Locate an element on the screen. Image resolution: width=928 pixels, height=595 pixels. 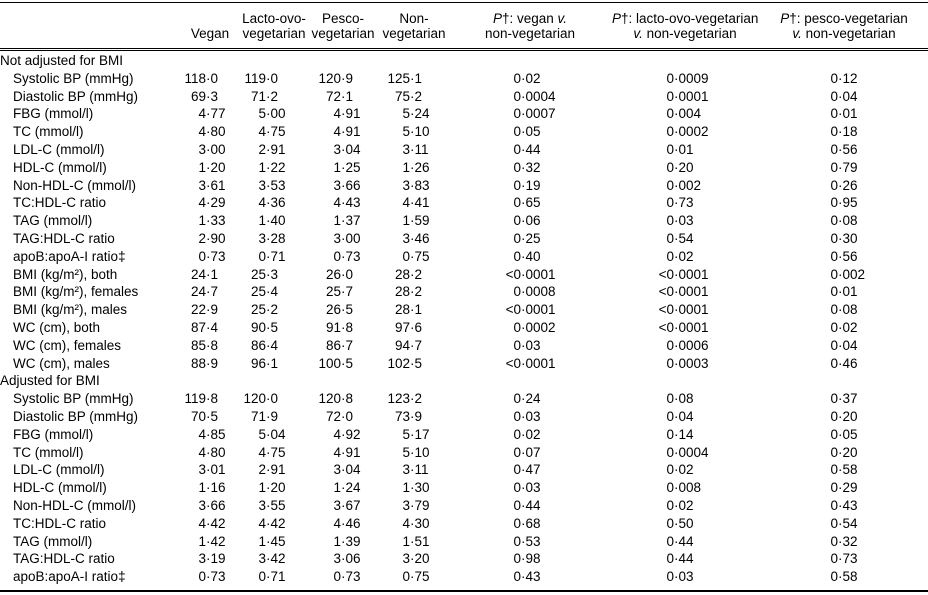
data-row: FBG (mmol/l) 4·85 5·04 4·92 5·17 0·02 0·14 0·05 is located at coordinates (464, 435).